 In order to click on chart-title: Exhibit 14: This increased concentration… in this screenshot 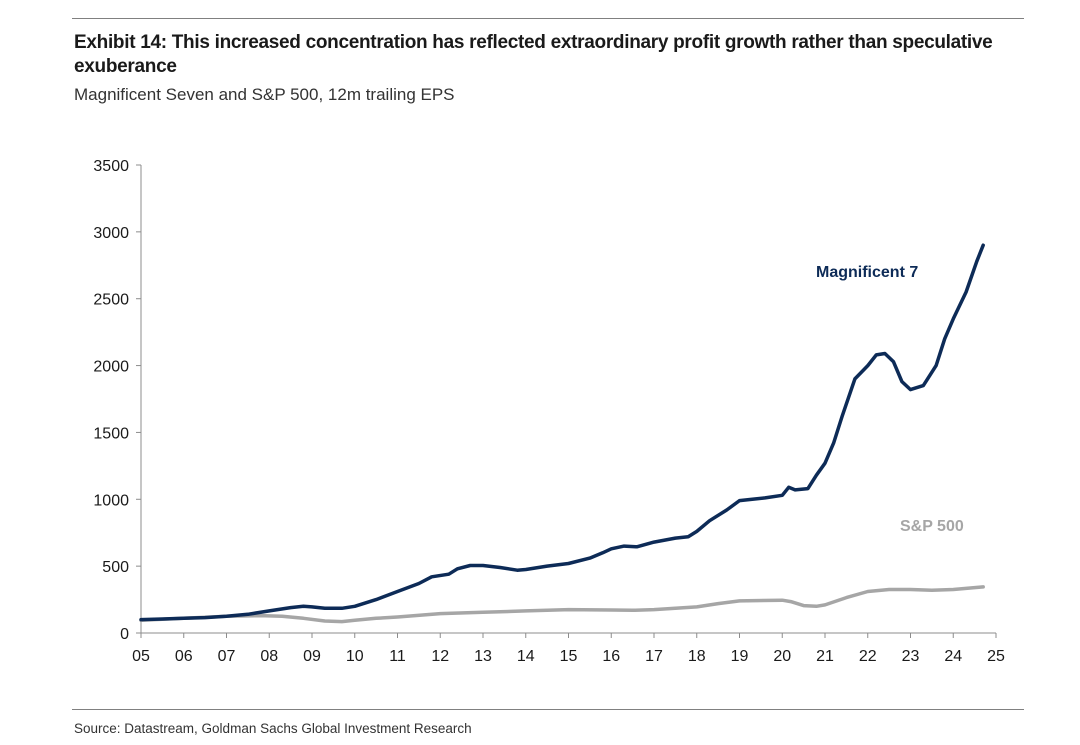, I will do `click(533, 54)`.